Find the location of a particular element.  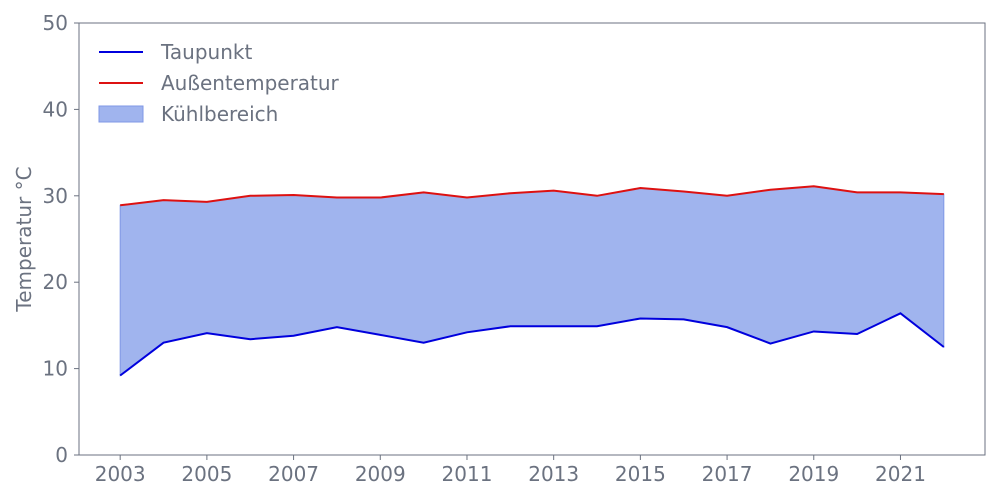

x-tick-label: 2003 is located at coordinates (120, 474).